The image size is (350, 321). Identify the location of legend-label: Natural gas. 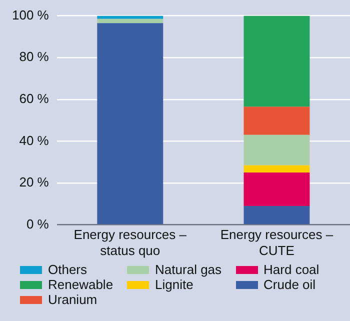
(188, 269).